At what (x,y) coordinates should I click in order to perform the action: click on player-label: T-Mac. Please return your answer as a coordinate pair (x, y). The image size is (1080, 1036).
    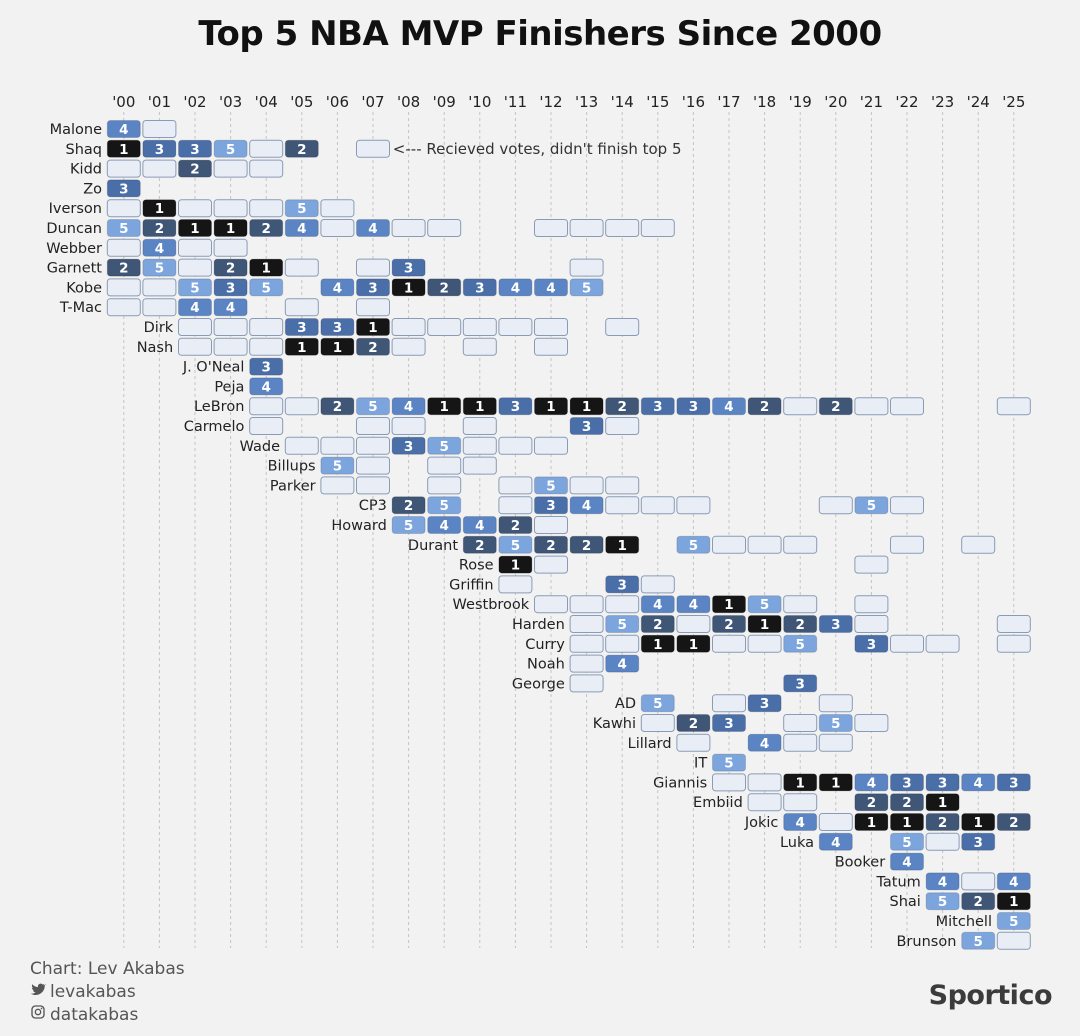
    Looking at the image, I should click on (80, 308).